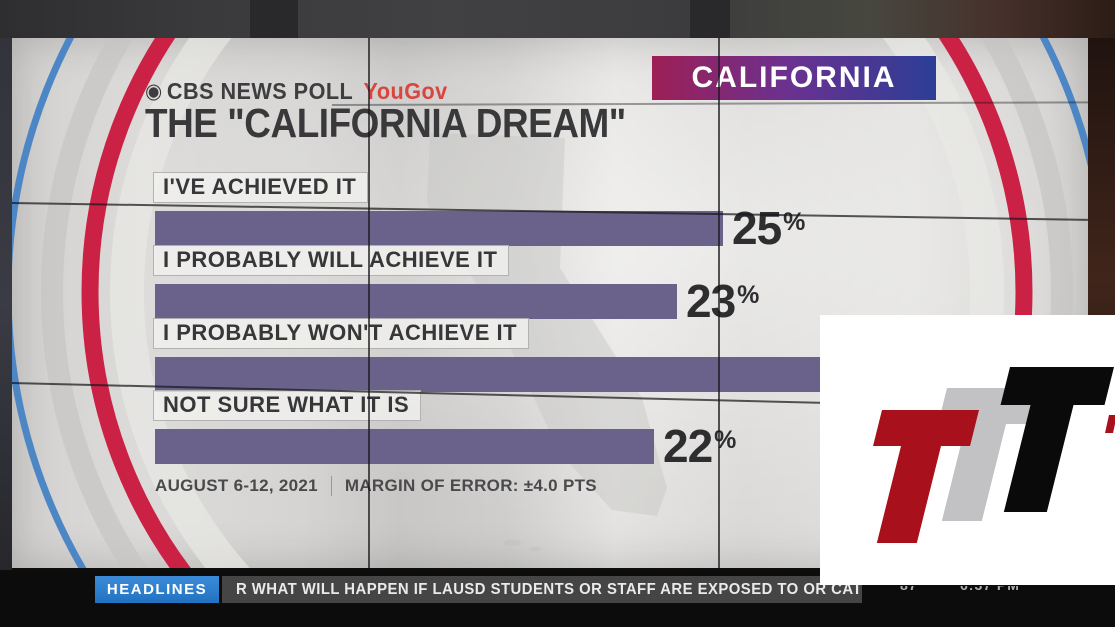  I want to click on region-banner: CALIFORNIA, so click(794, 78).